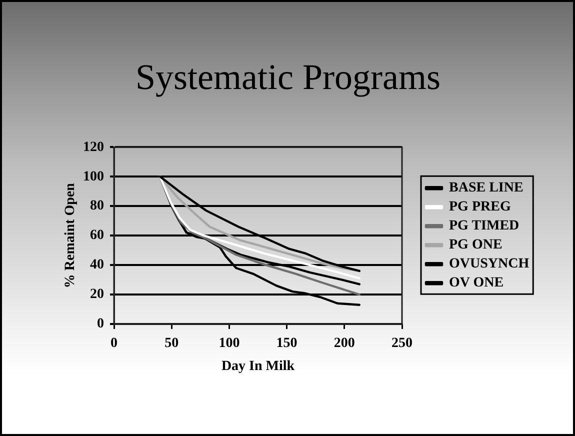 Image resolution: width=575 pixels, height=436 pixels. Describe the element at coordinates (486, 188) in the screenshot. I see `legend-label: BASE LINE` at that location.